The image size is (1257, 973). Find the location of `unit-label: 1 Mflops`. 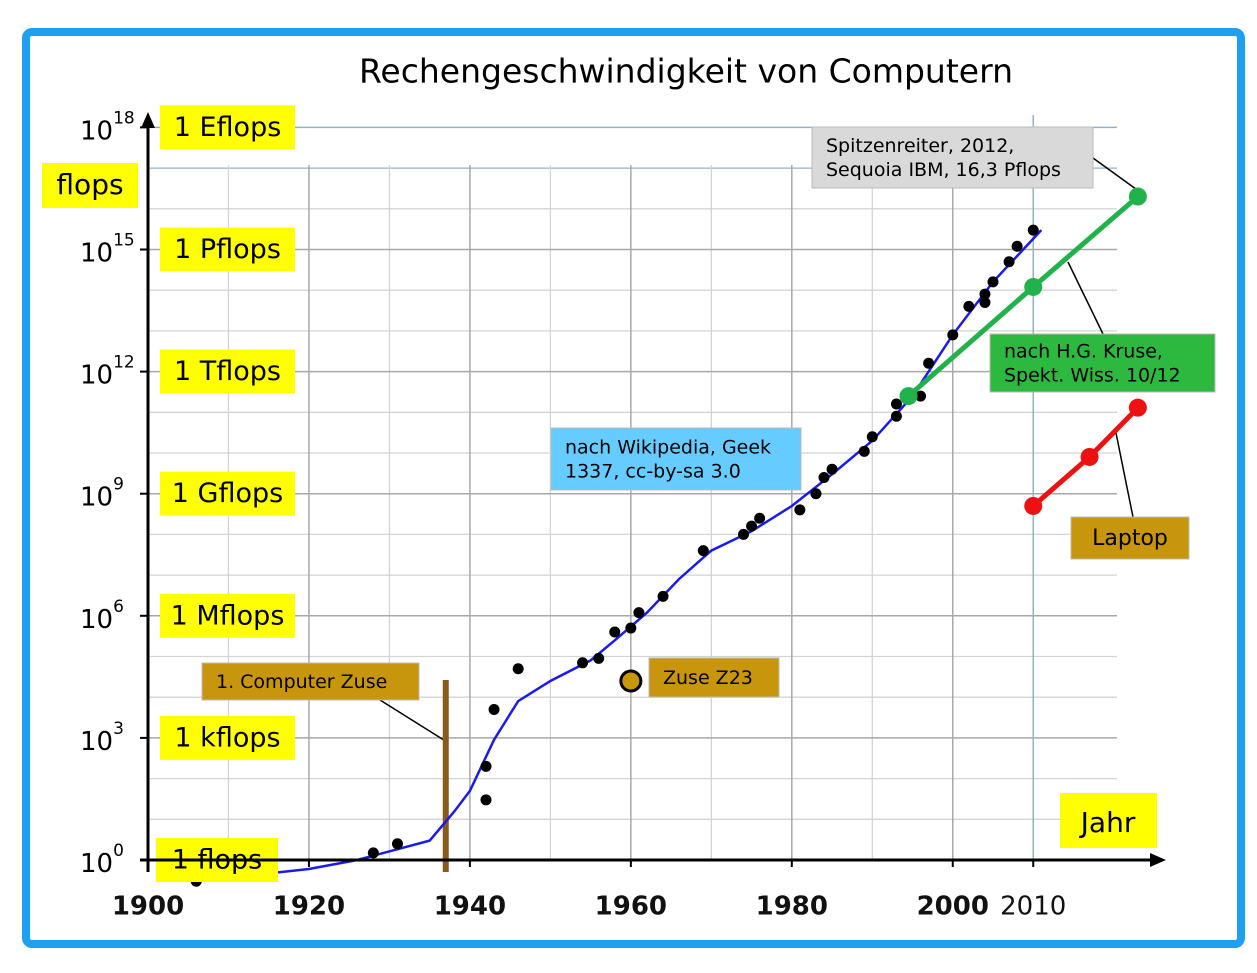

unit-label: 1 Mflops is located at coordinates (228, 615).